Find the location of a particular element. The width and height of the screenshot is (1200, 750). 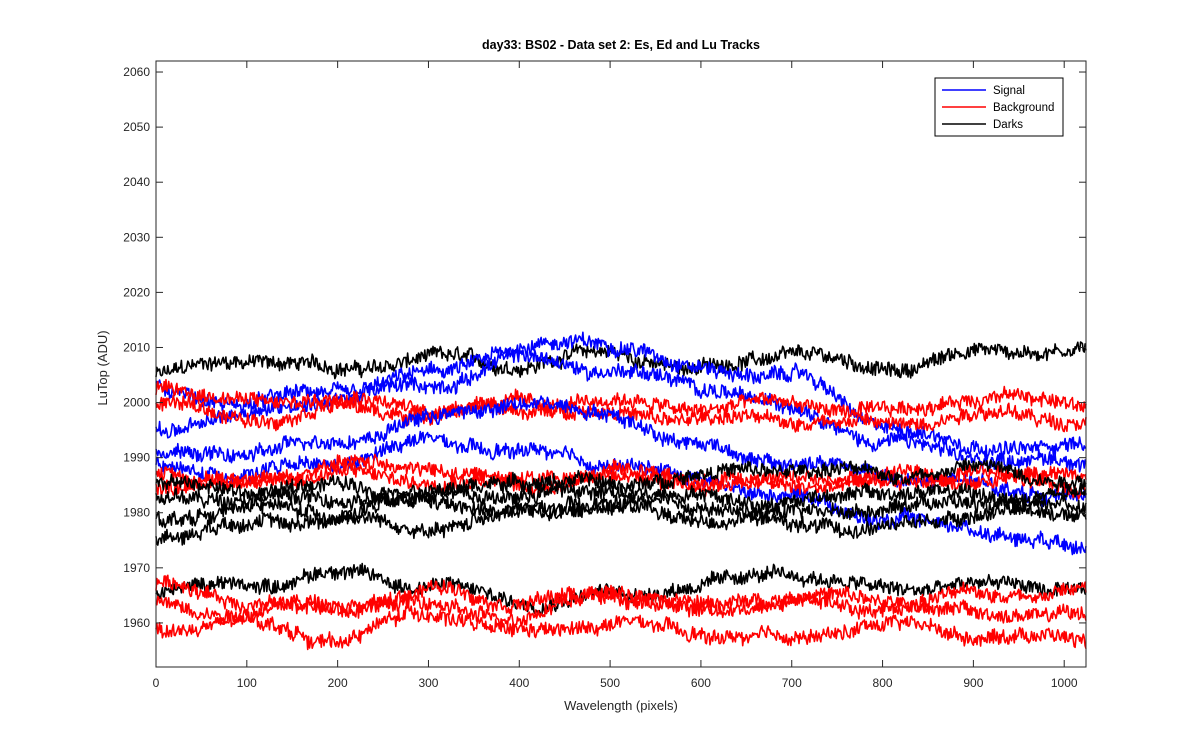

legend-label-background: Background is located at coordinates (1023, 108).